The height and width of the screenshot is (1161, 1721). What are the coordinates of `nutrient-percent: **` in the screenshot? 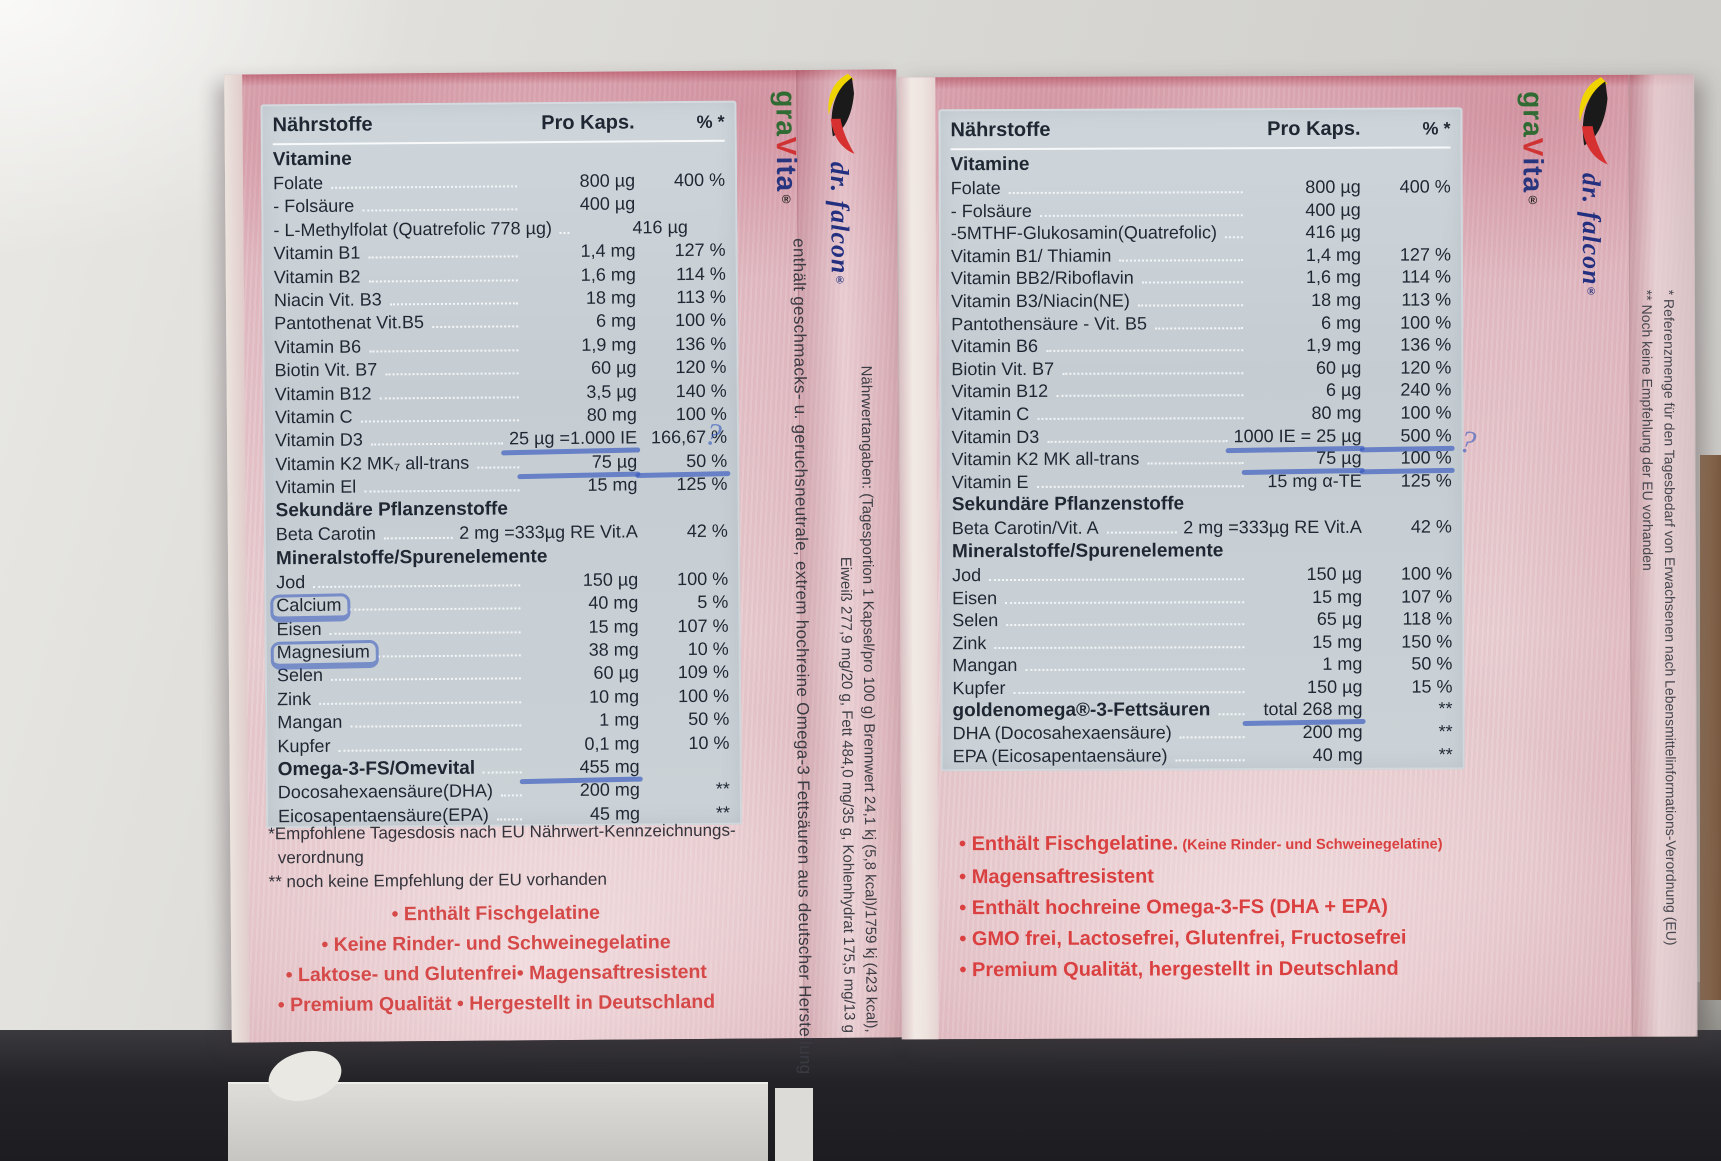 It's located at (1445, 754).